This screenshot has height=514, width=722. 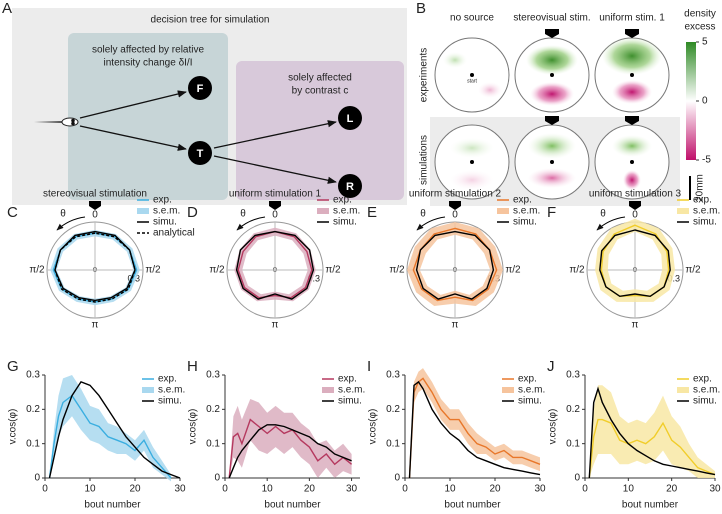 I want to click on panel-label: E, so click(x=372, y=212).